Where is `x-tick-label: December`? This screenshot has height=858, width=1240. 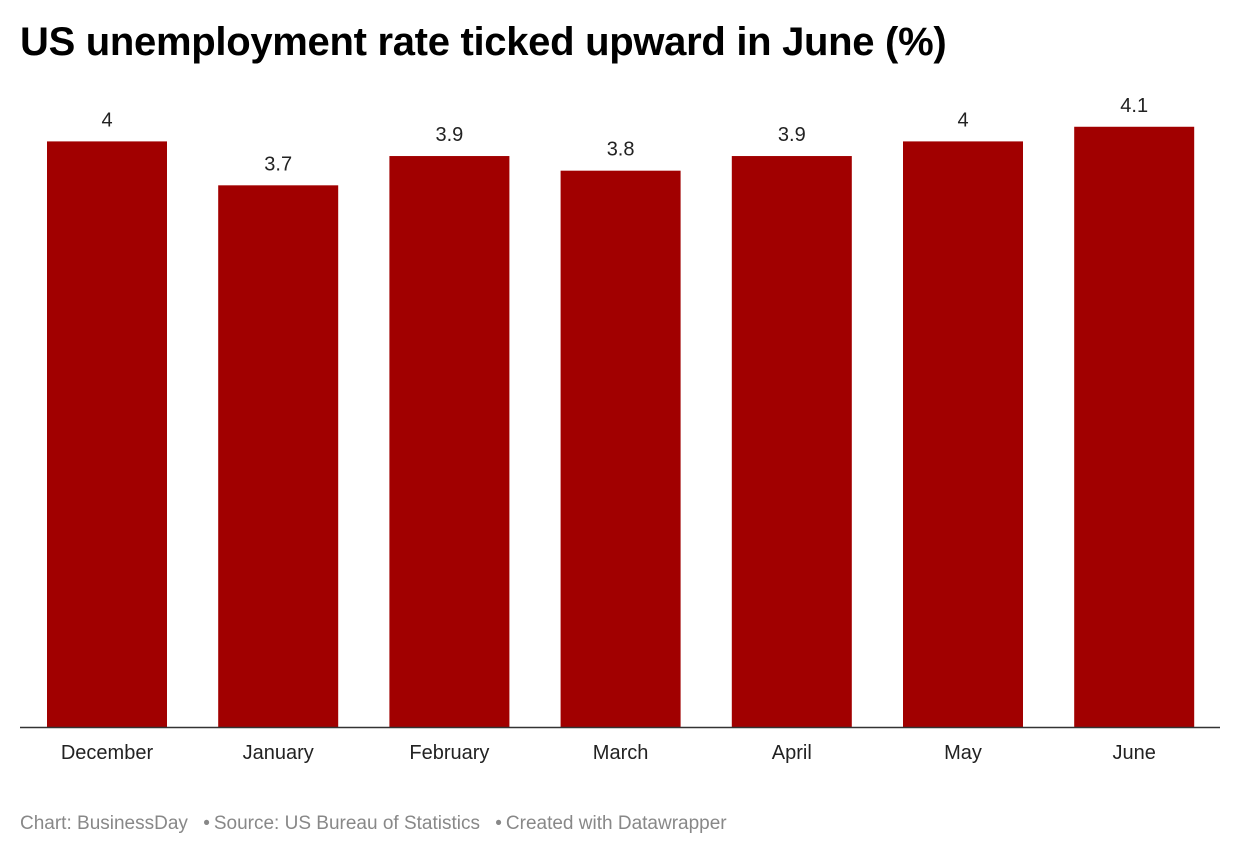 x-tick-label: December is located at coordinates (107, 753).